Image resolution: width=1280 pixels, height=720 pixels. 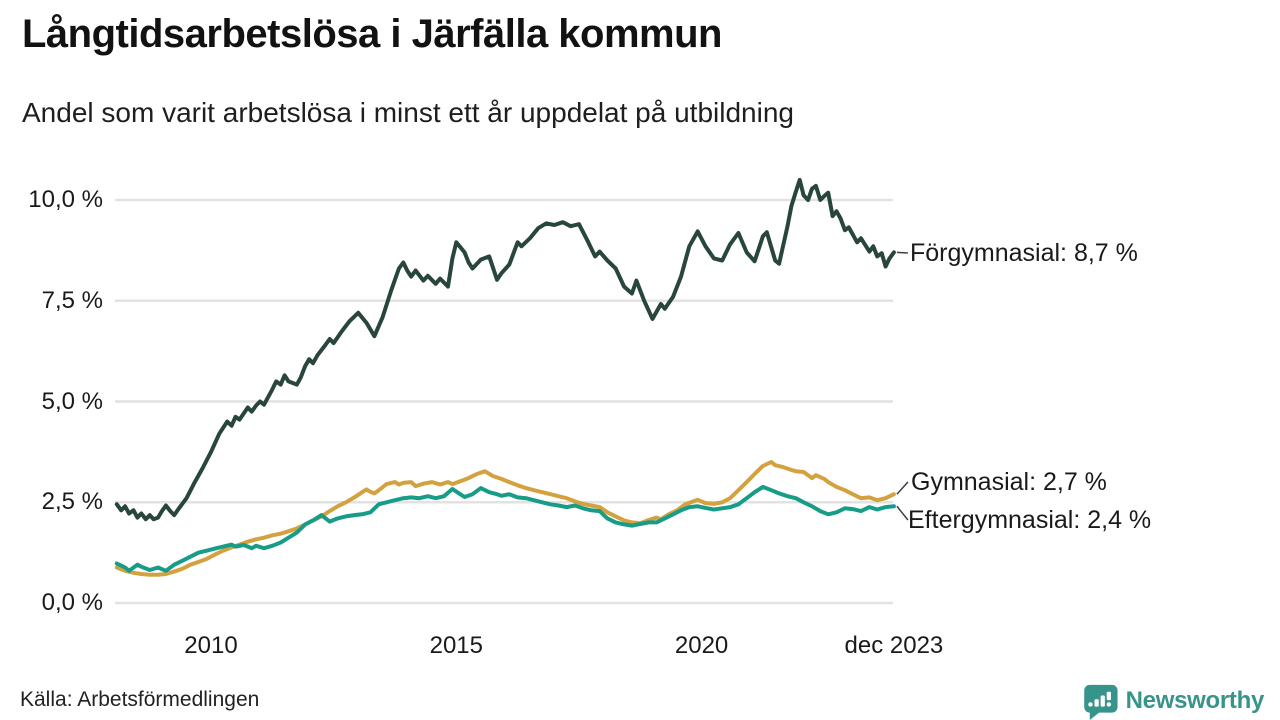 I want to click on newsworthy-wordmark: Newsworthy, so click(x=1195, y=700).